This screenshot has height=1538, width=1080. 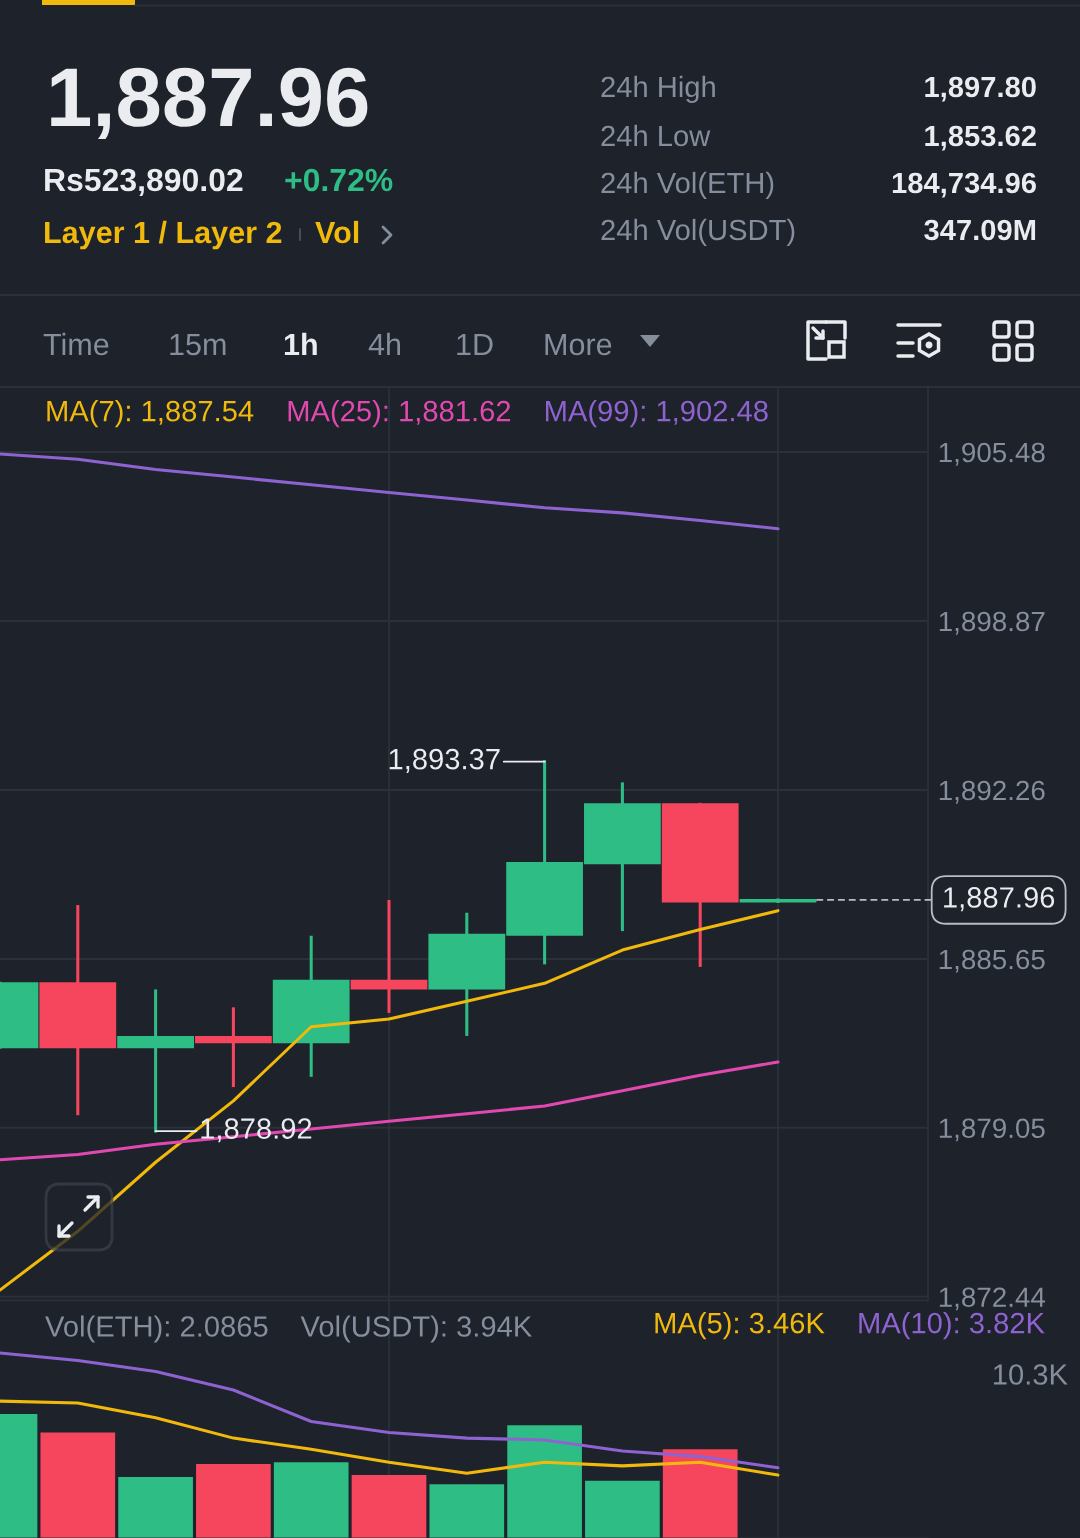 I want to click on text: Vol(ETH): 2.0865, so click(x=156, y=1329).